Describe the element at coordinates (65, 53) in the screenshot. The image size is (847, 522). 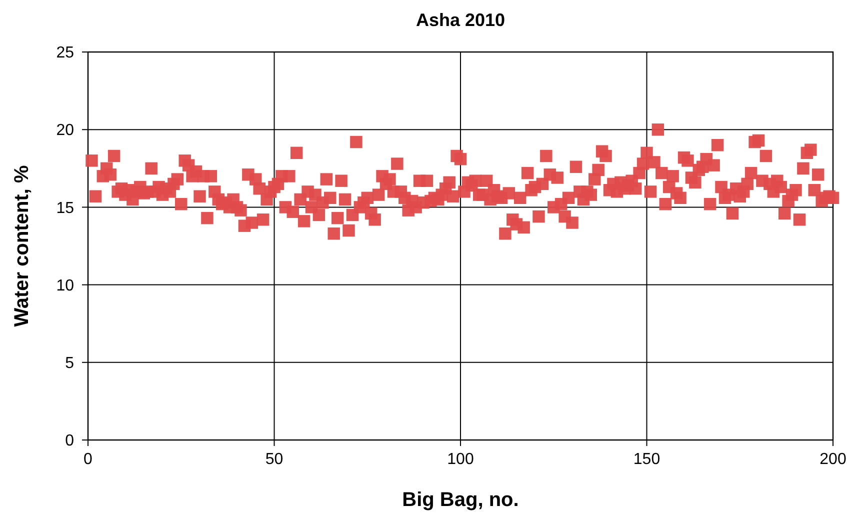
I see `y-tick-label: 25` at that location.